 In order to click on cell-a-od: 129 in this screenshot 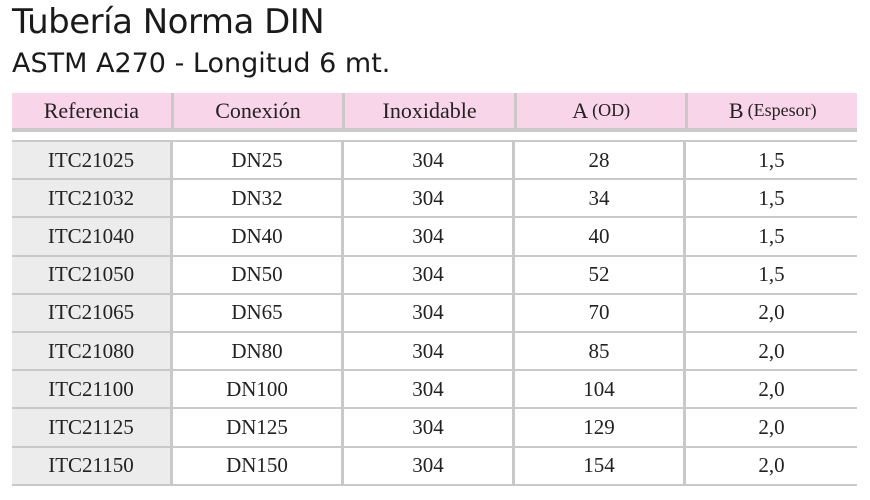, I will do `click(600, 427)`.